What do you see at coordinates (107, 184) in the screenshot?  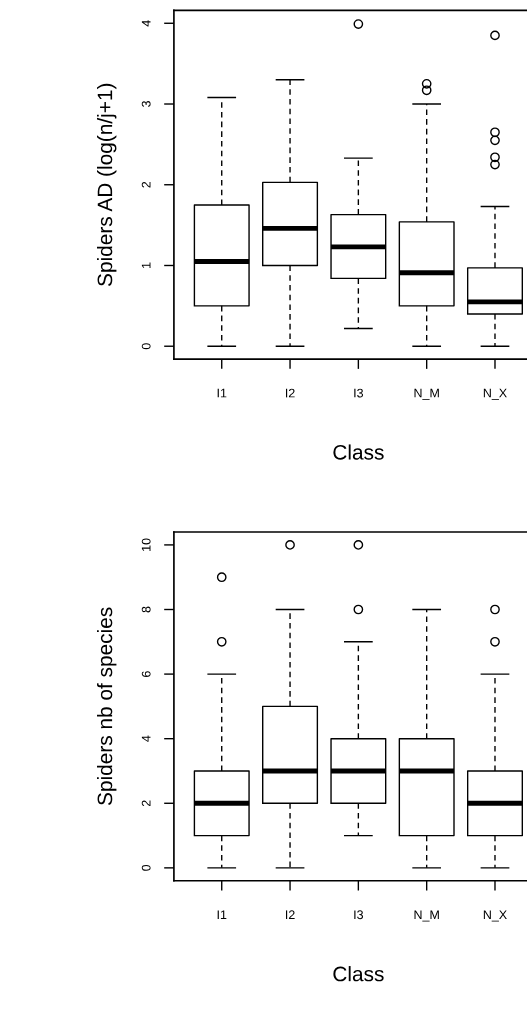 I see `y-axis-title: Spiders AD (log(n/j+1)` at bounding box center [107, 184].